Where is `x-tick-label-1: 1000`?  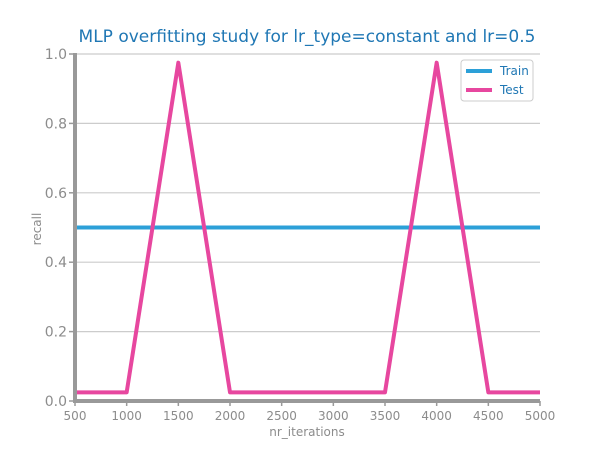 x-tick-label-1: 1000 is located at coordinates (126, 416).